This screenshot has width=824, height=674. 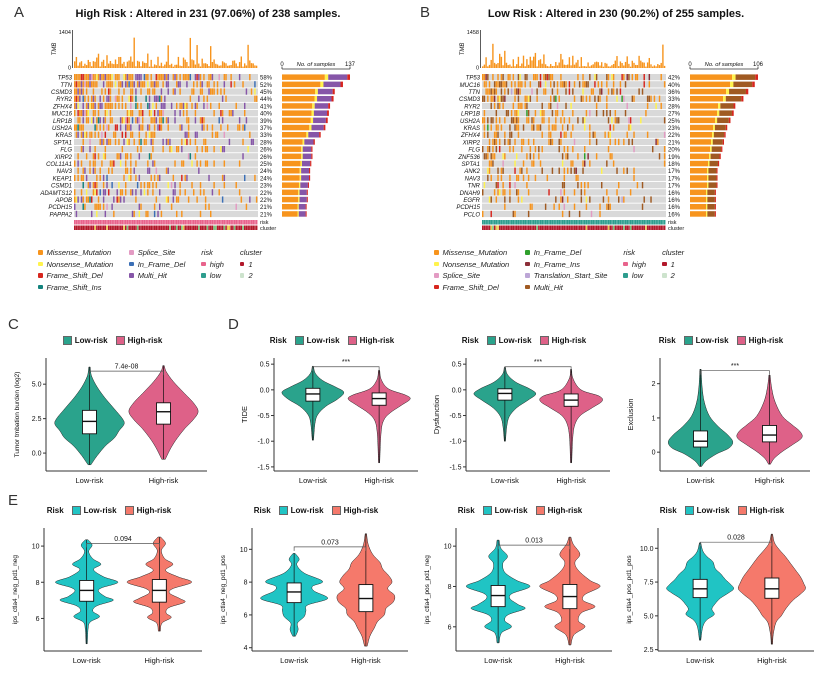 I want to click on y-axis-label: ips_ctla4_neg_pd1_pos, so click(x=223, y=588).